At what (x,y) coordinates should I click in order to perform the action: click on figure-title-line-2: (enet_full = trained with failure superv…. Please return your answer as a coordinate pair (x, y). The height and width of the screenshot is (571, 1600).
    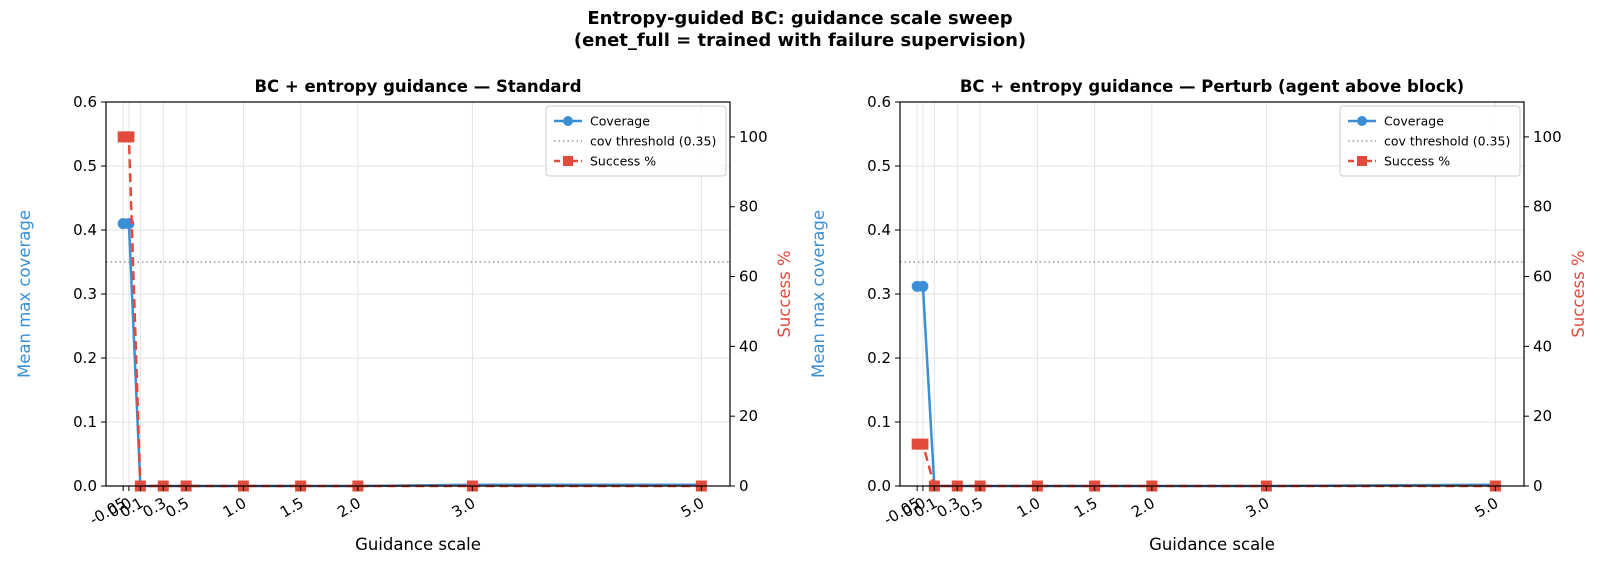
    Looking at the image, I should click on (800, 40).